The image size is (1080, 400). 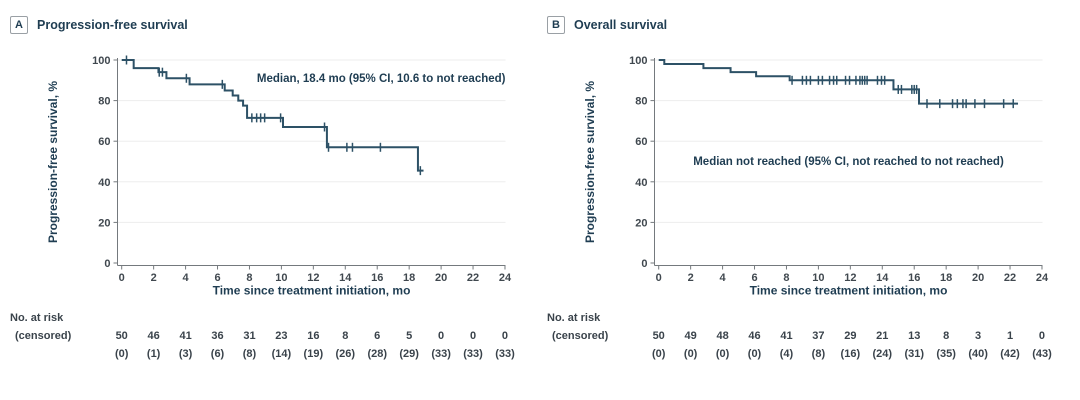 What do you see at coordinates (409, 336) in the screenshot?
I see `risk-at-risk-value: 5` at bounding box center [409, 336].